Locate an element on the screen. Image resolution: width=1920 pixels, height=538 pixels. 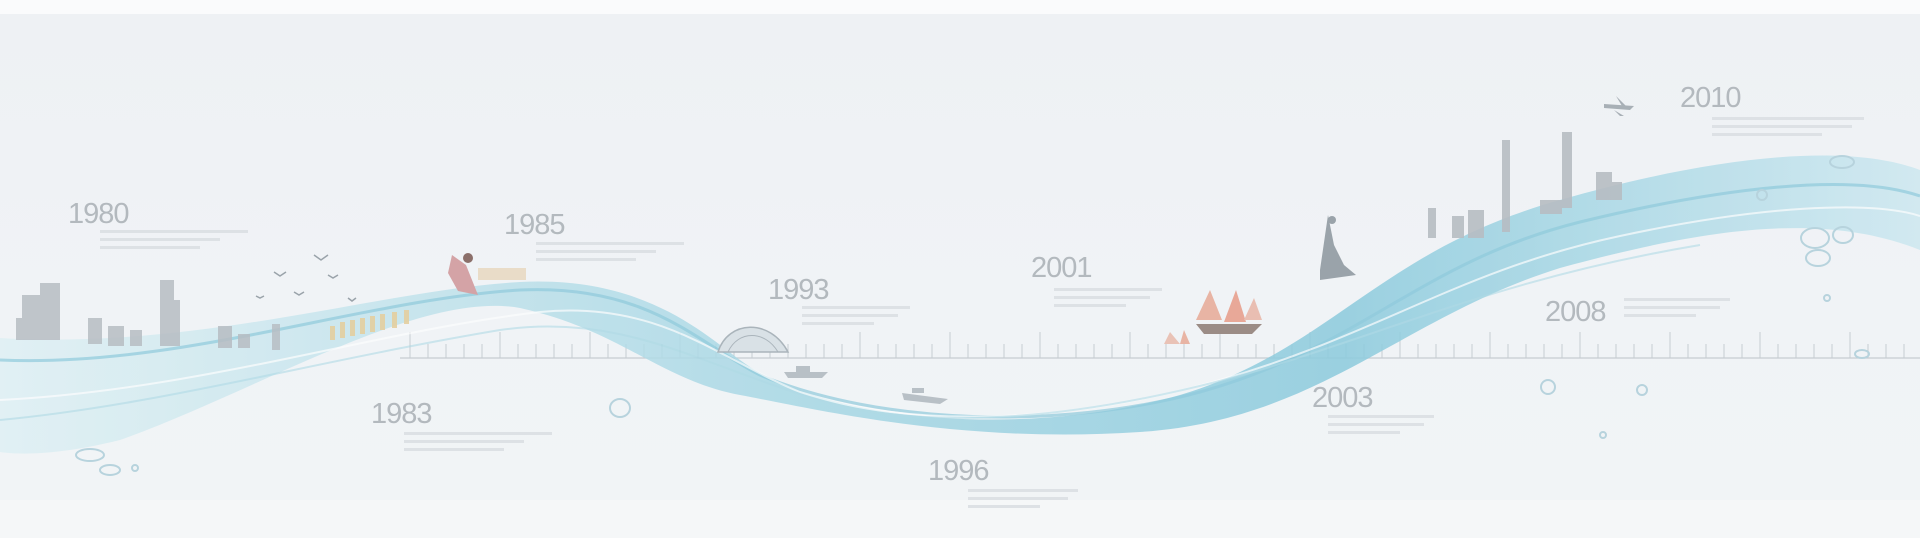
year-label-1983: 1983 is located at coordinates (402, 414).